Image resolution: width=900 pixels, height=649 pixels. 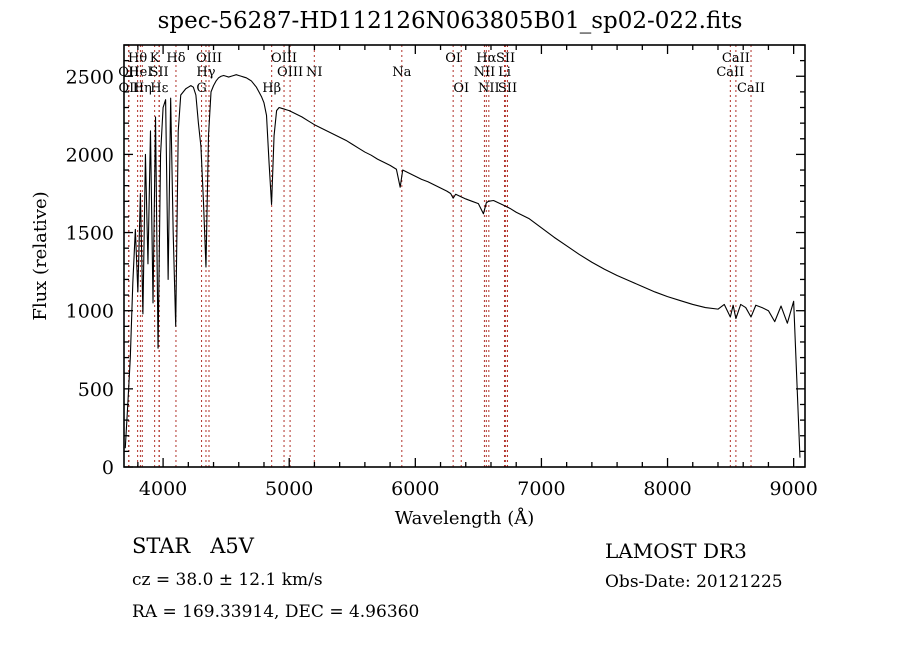 I want to click on coordinates: RA = 169.33914, DEC = 4.96360, so click(x=276, y=612).